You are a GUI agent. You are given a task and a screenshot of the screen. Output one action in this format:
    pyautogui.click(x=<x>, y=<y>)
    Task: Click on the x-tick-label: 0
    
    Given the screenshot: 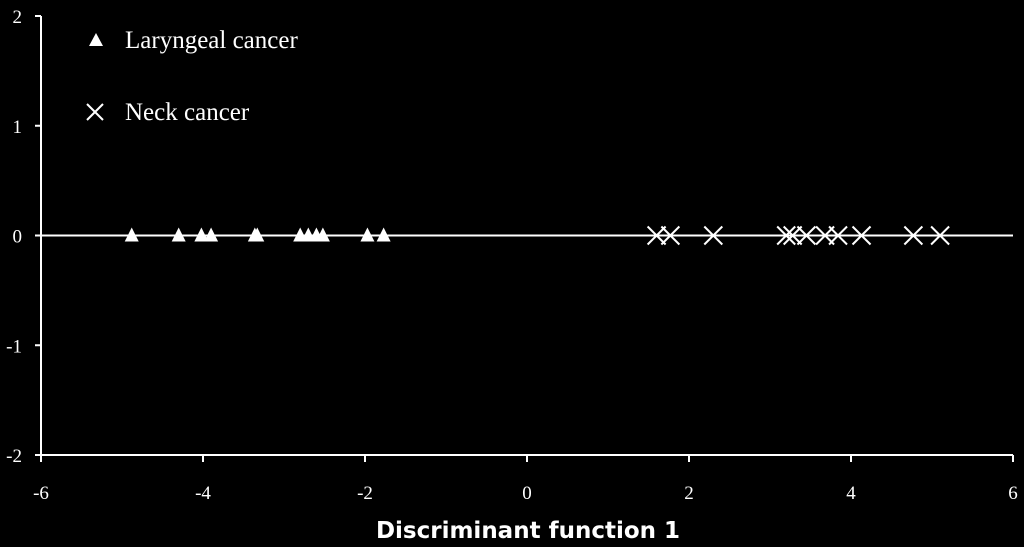 What is the action you would take?
    pyautogui.click(x=527, y=493)
    